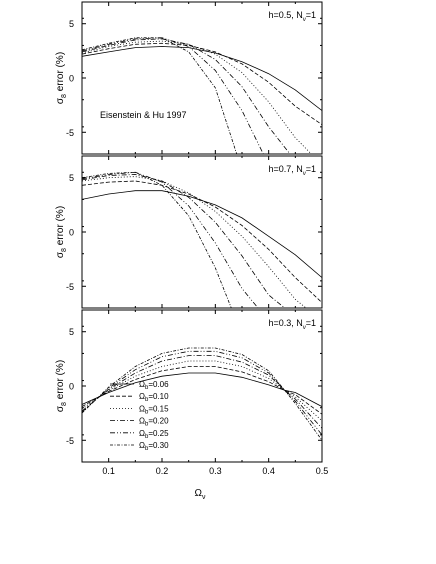 The width and height of the screenshot is (436, 564). I want to click on x-tick-label: 0.1, so click(108, 471).